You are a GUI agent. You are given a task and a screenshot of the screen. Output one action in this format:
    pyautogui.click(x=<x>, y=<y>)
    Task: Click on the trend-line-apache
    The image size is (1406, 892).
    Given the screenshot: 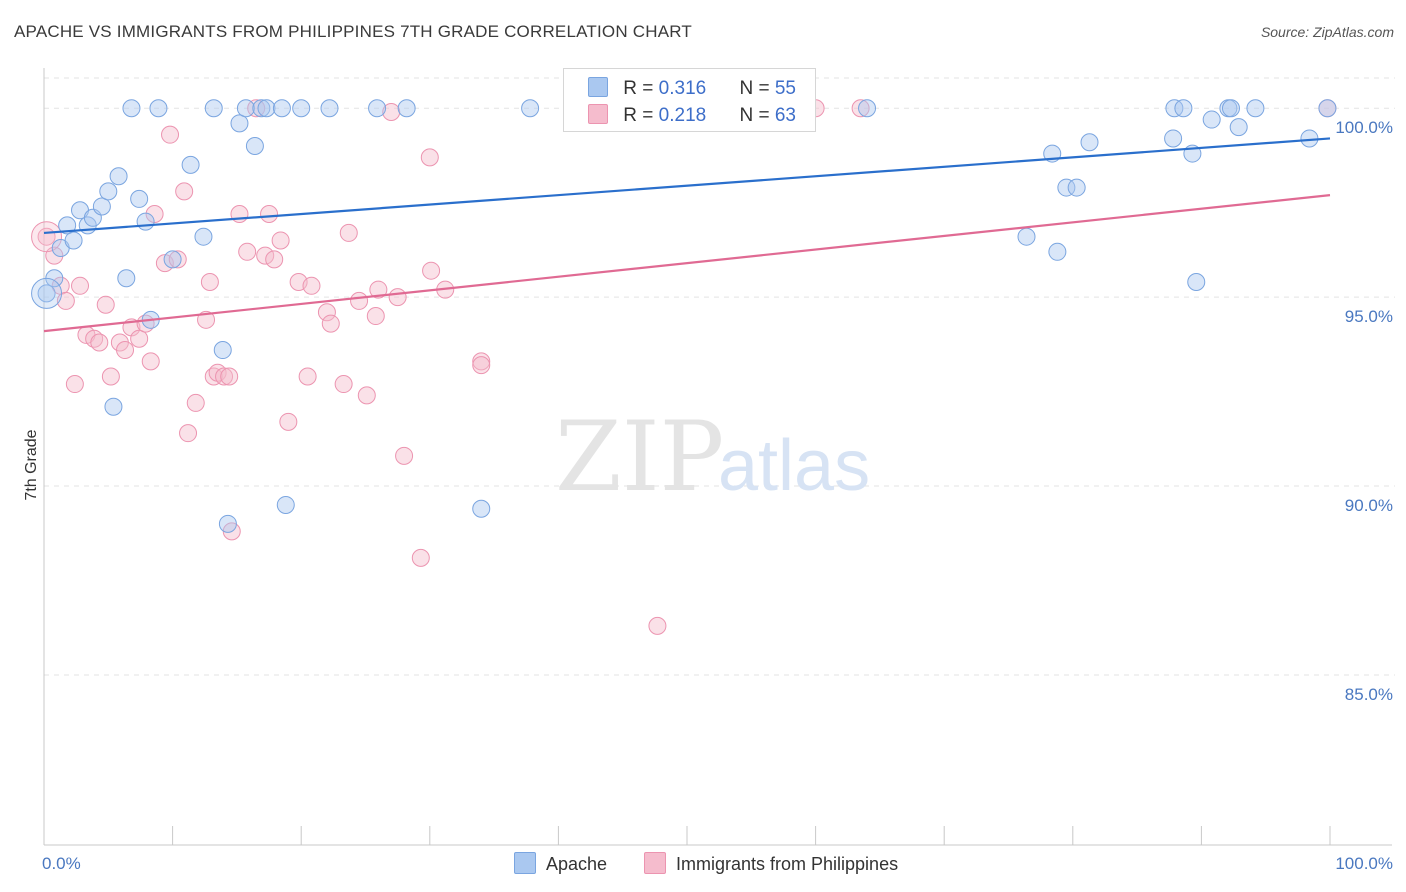 What is the action you would take?
    pyautogui.click(x=687, y=186)
    